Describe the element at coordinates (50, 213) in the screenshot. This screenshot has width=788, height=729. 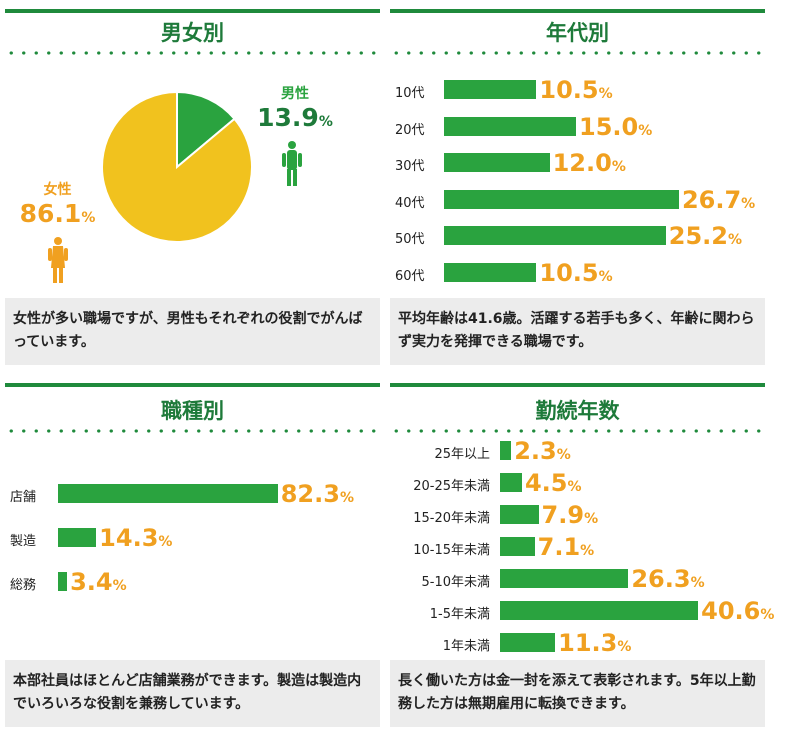
I see `female-value: 86.1` at that location.